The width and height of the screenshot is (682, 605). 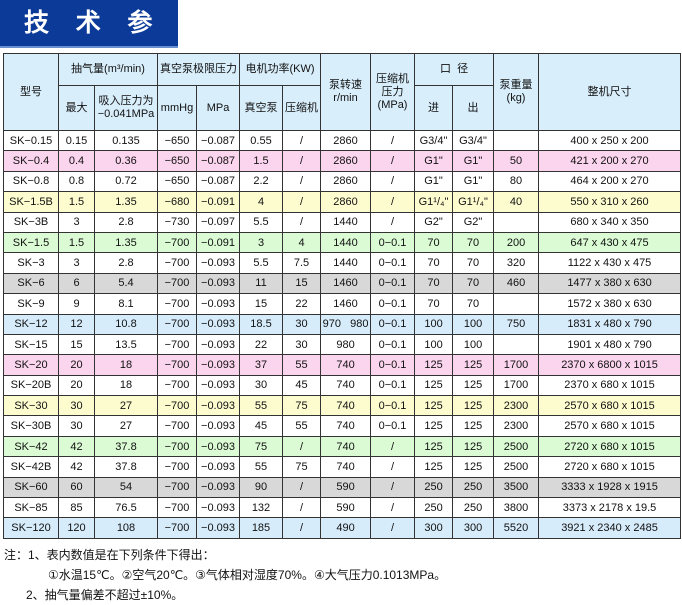 I want to click on table-cell: 18, so click(x=126, y=385).